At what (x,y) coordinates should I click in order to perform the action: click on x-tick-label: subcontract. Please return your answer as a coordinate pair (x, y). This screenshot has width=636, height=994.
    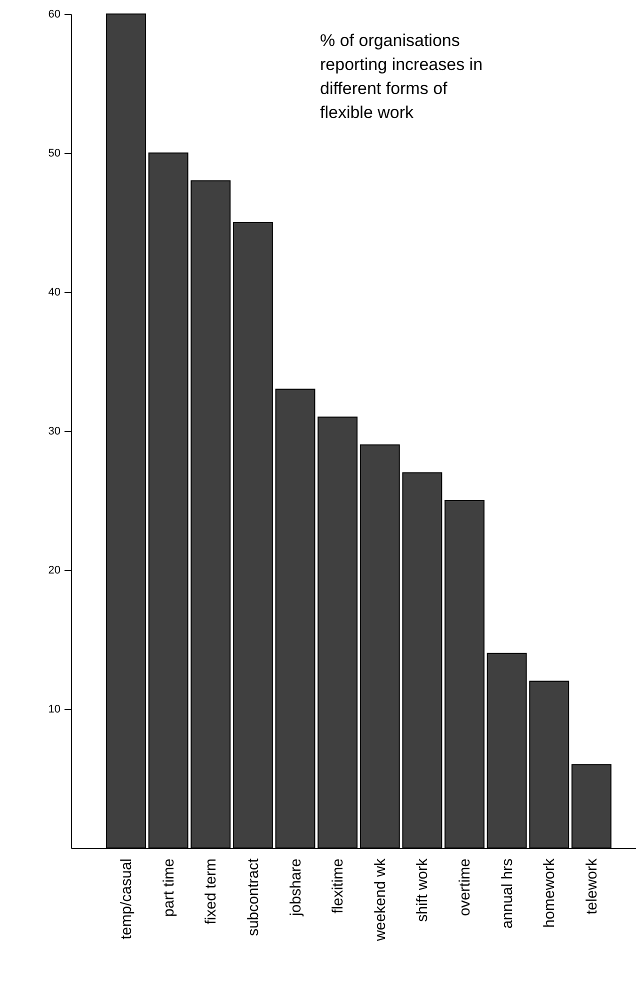
    Looking at the image, I should click on (253, 897).